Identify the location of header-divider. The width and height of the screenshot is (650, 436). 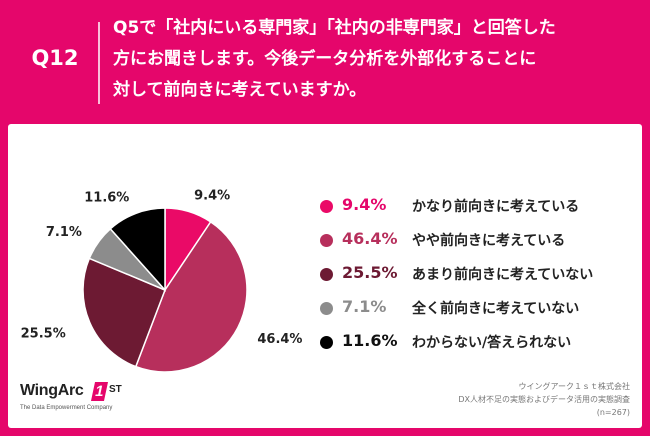
(99, 63).